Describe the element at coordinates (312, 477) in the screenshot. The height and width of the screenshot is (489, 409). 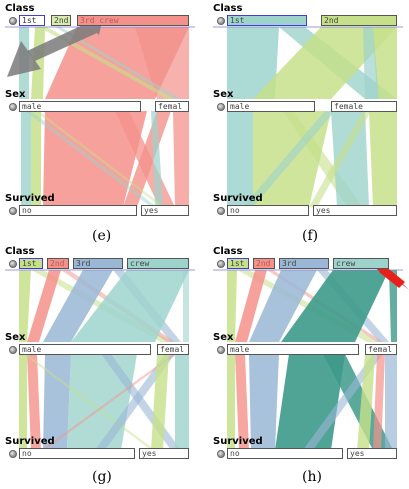
I see `caption-h: (h)` at that location.